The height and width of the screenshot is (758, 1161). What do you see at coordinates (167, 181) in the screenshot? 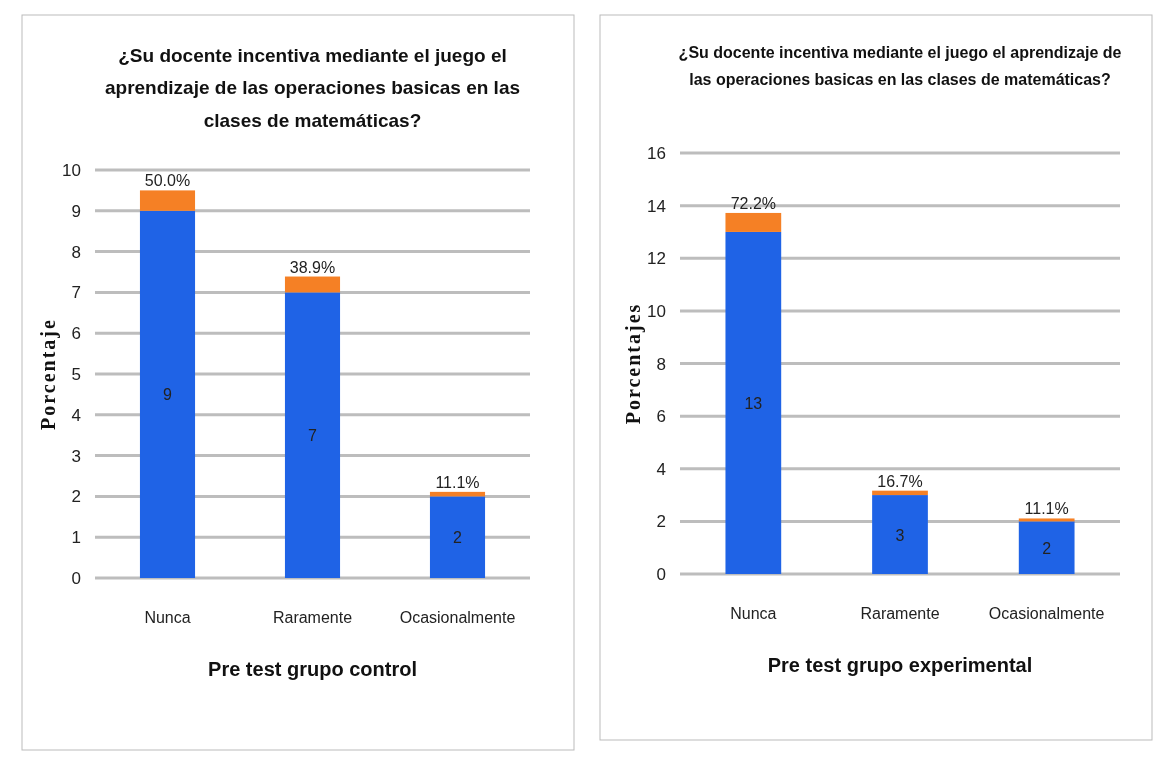
I see `data-label: 50.0%` at bounding box center [167, 181].